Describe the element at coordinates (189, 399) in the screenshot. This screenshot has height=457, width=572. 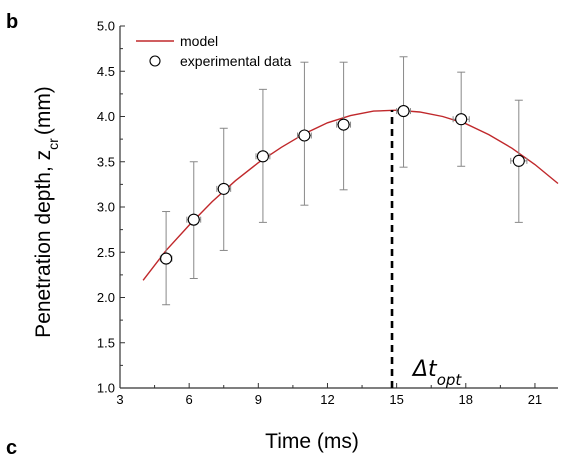
I see `x-tick-label: 6` at that location.